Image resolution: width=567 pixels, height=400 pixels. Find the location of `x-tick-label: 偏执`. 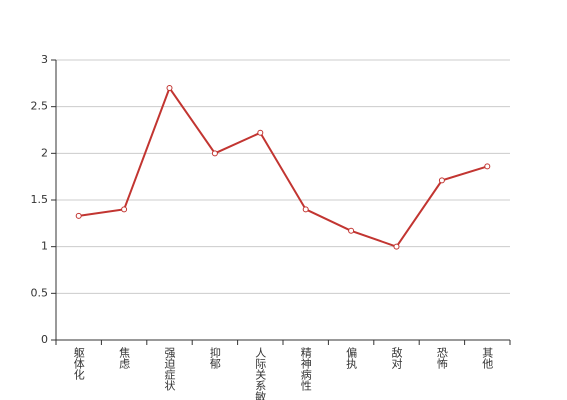

x-tick-label: 偏执 is located at coordinates (351, 358).